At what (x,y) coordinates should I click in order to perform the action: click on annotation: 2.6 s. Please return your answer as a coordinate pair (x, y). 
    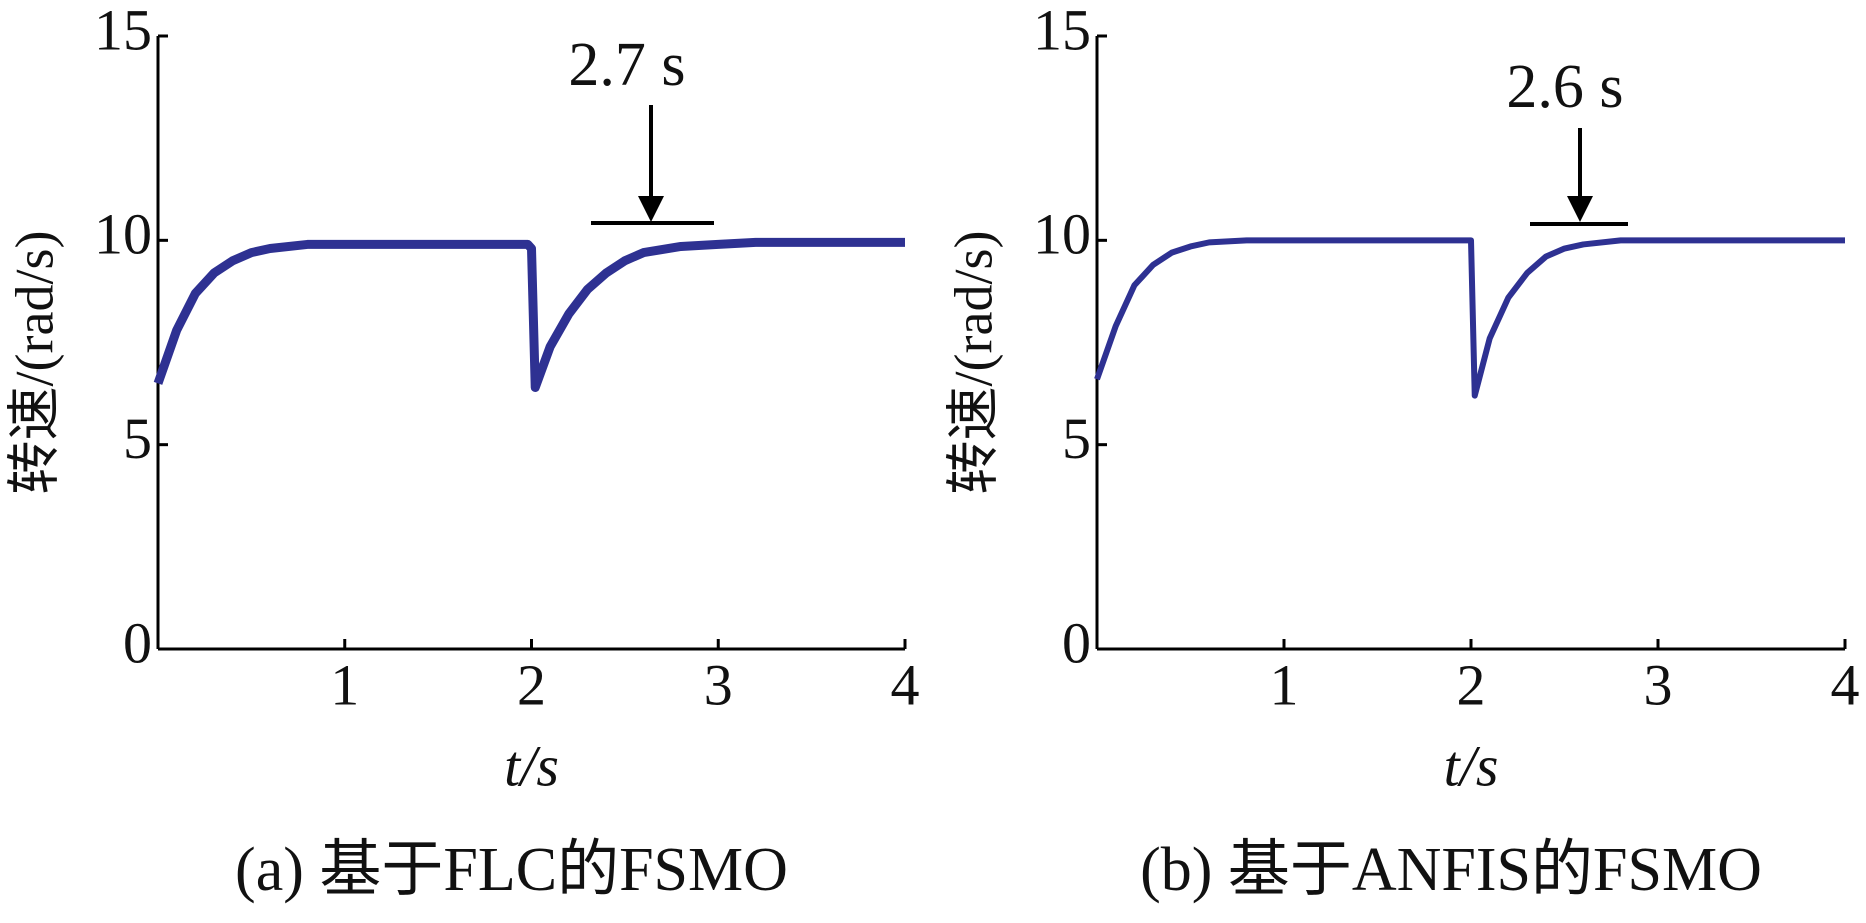
    Looking at the image, I should click on (1564, 87).